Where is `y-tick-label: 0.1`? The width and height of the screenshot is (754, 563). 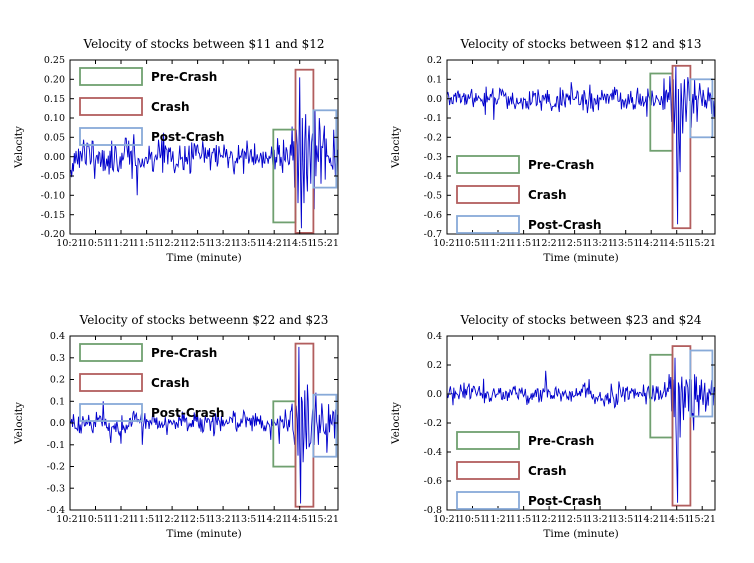 y-tick-label: 0.1 is located at coordinates (434, 80).